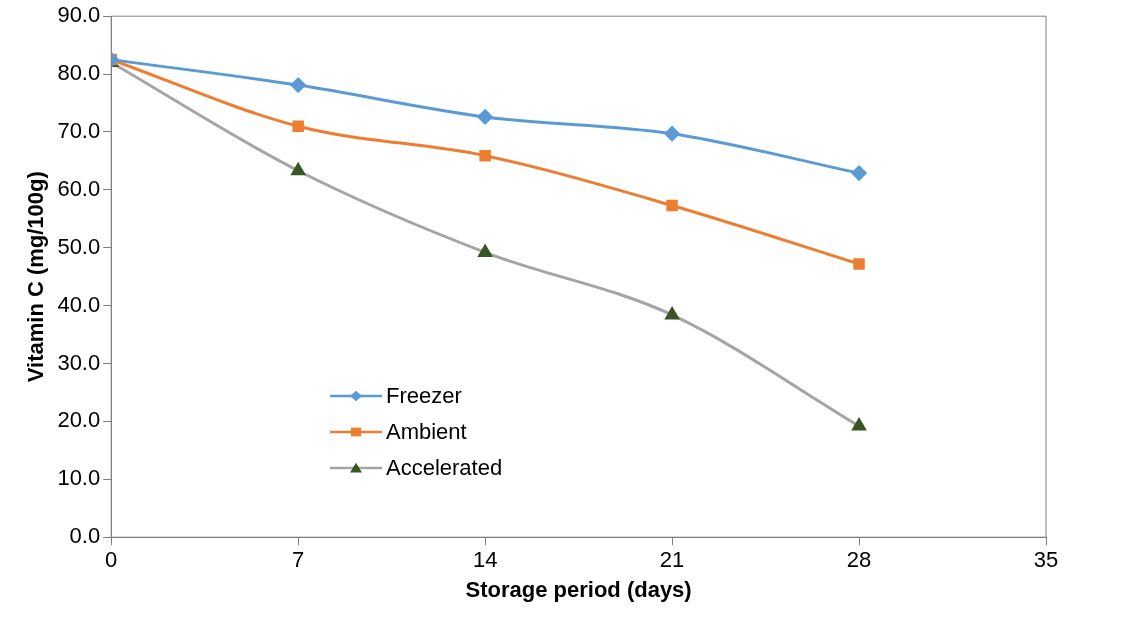  I want to click on legend-label: Ambient, so click(426, 432).